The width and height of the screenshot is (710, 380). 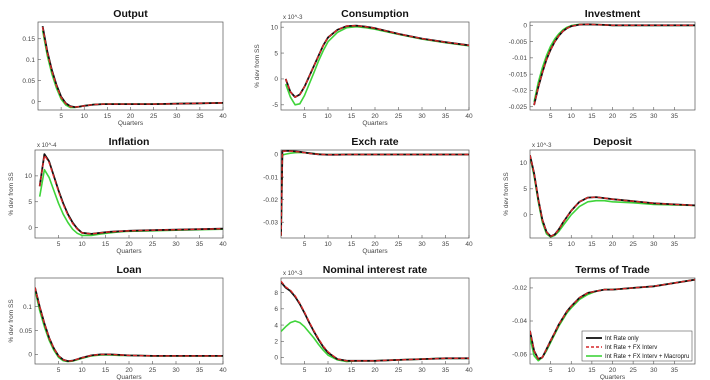 What do you see at coordinates (276, 341) in the screenshot?
I see `y-tick-label: 2` at bounding box center [276, 341].